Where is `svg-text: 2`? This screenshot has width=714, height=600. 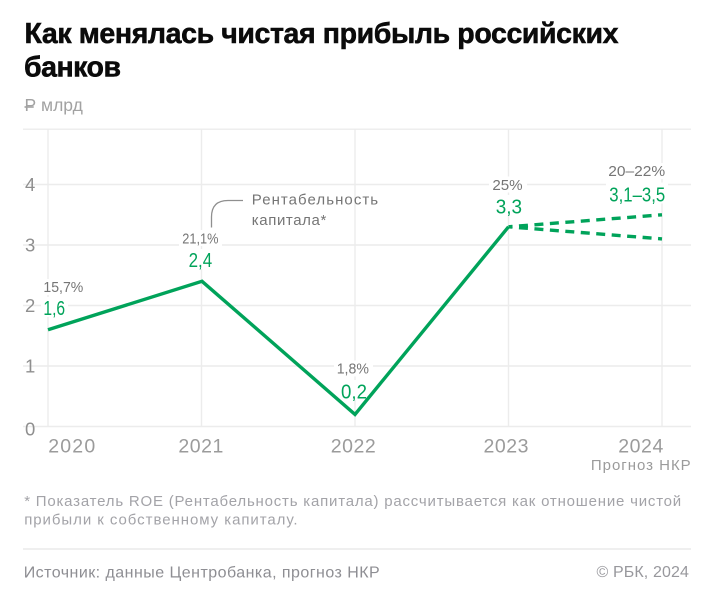 svg-text: 2 is located at coordinates (30, 305).